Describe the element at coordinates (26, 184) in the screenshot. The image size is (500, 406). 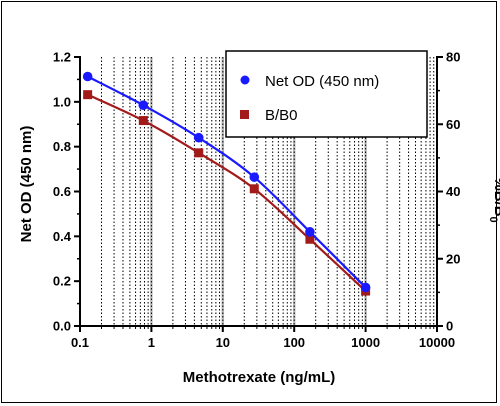
I see `y-axis-title: Net OD (450 nm)` at that location.